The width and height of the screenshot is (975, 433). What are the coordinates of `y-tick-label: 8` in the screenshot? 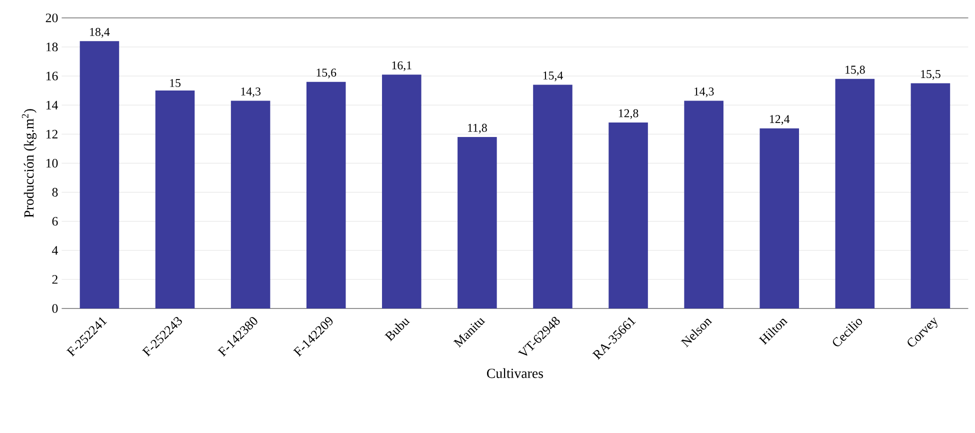 It's located at (55, 192).